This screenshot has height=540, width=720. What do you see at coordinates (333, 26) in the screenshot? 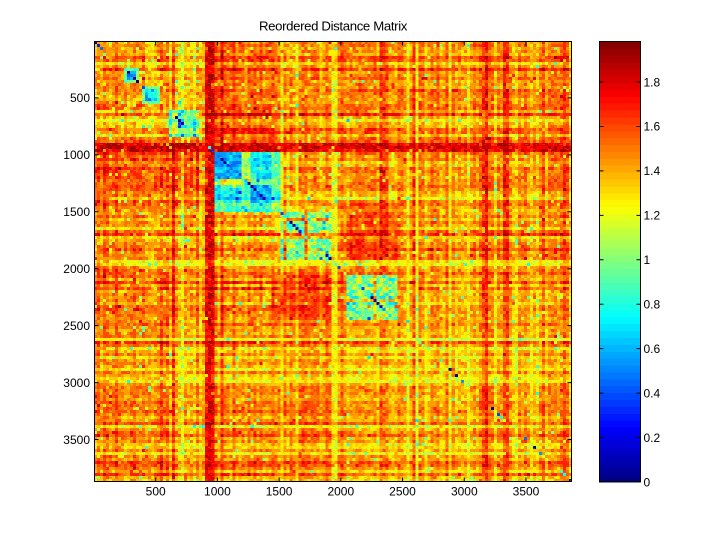
I see `svg-text: Reordered Distance Matrix` at bounding box center [333, 26].